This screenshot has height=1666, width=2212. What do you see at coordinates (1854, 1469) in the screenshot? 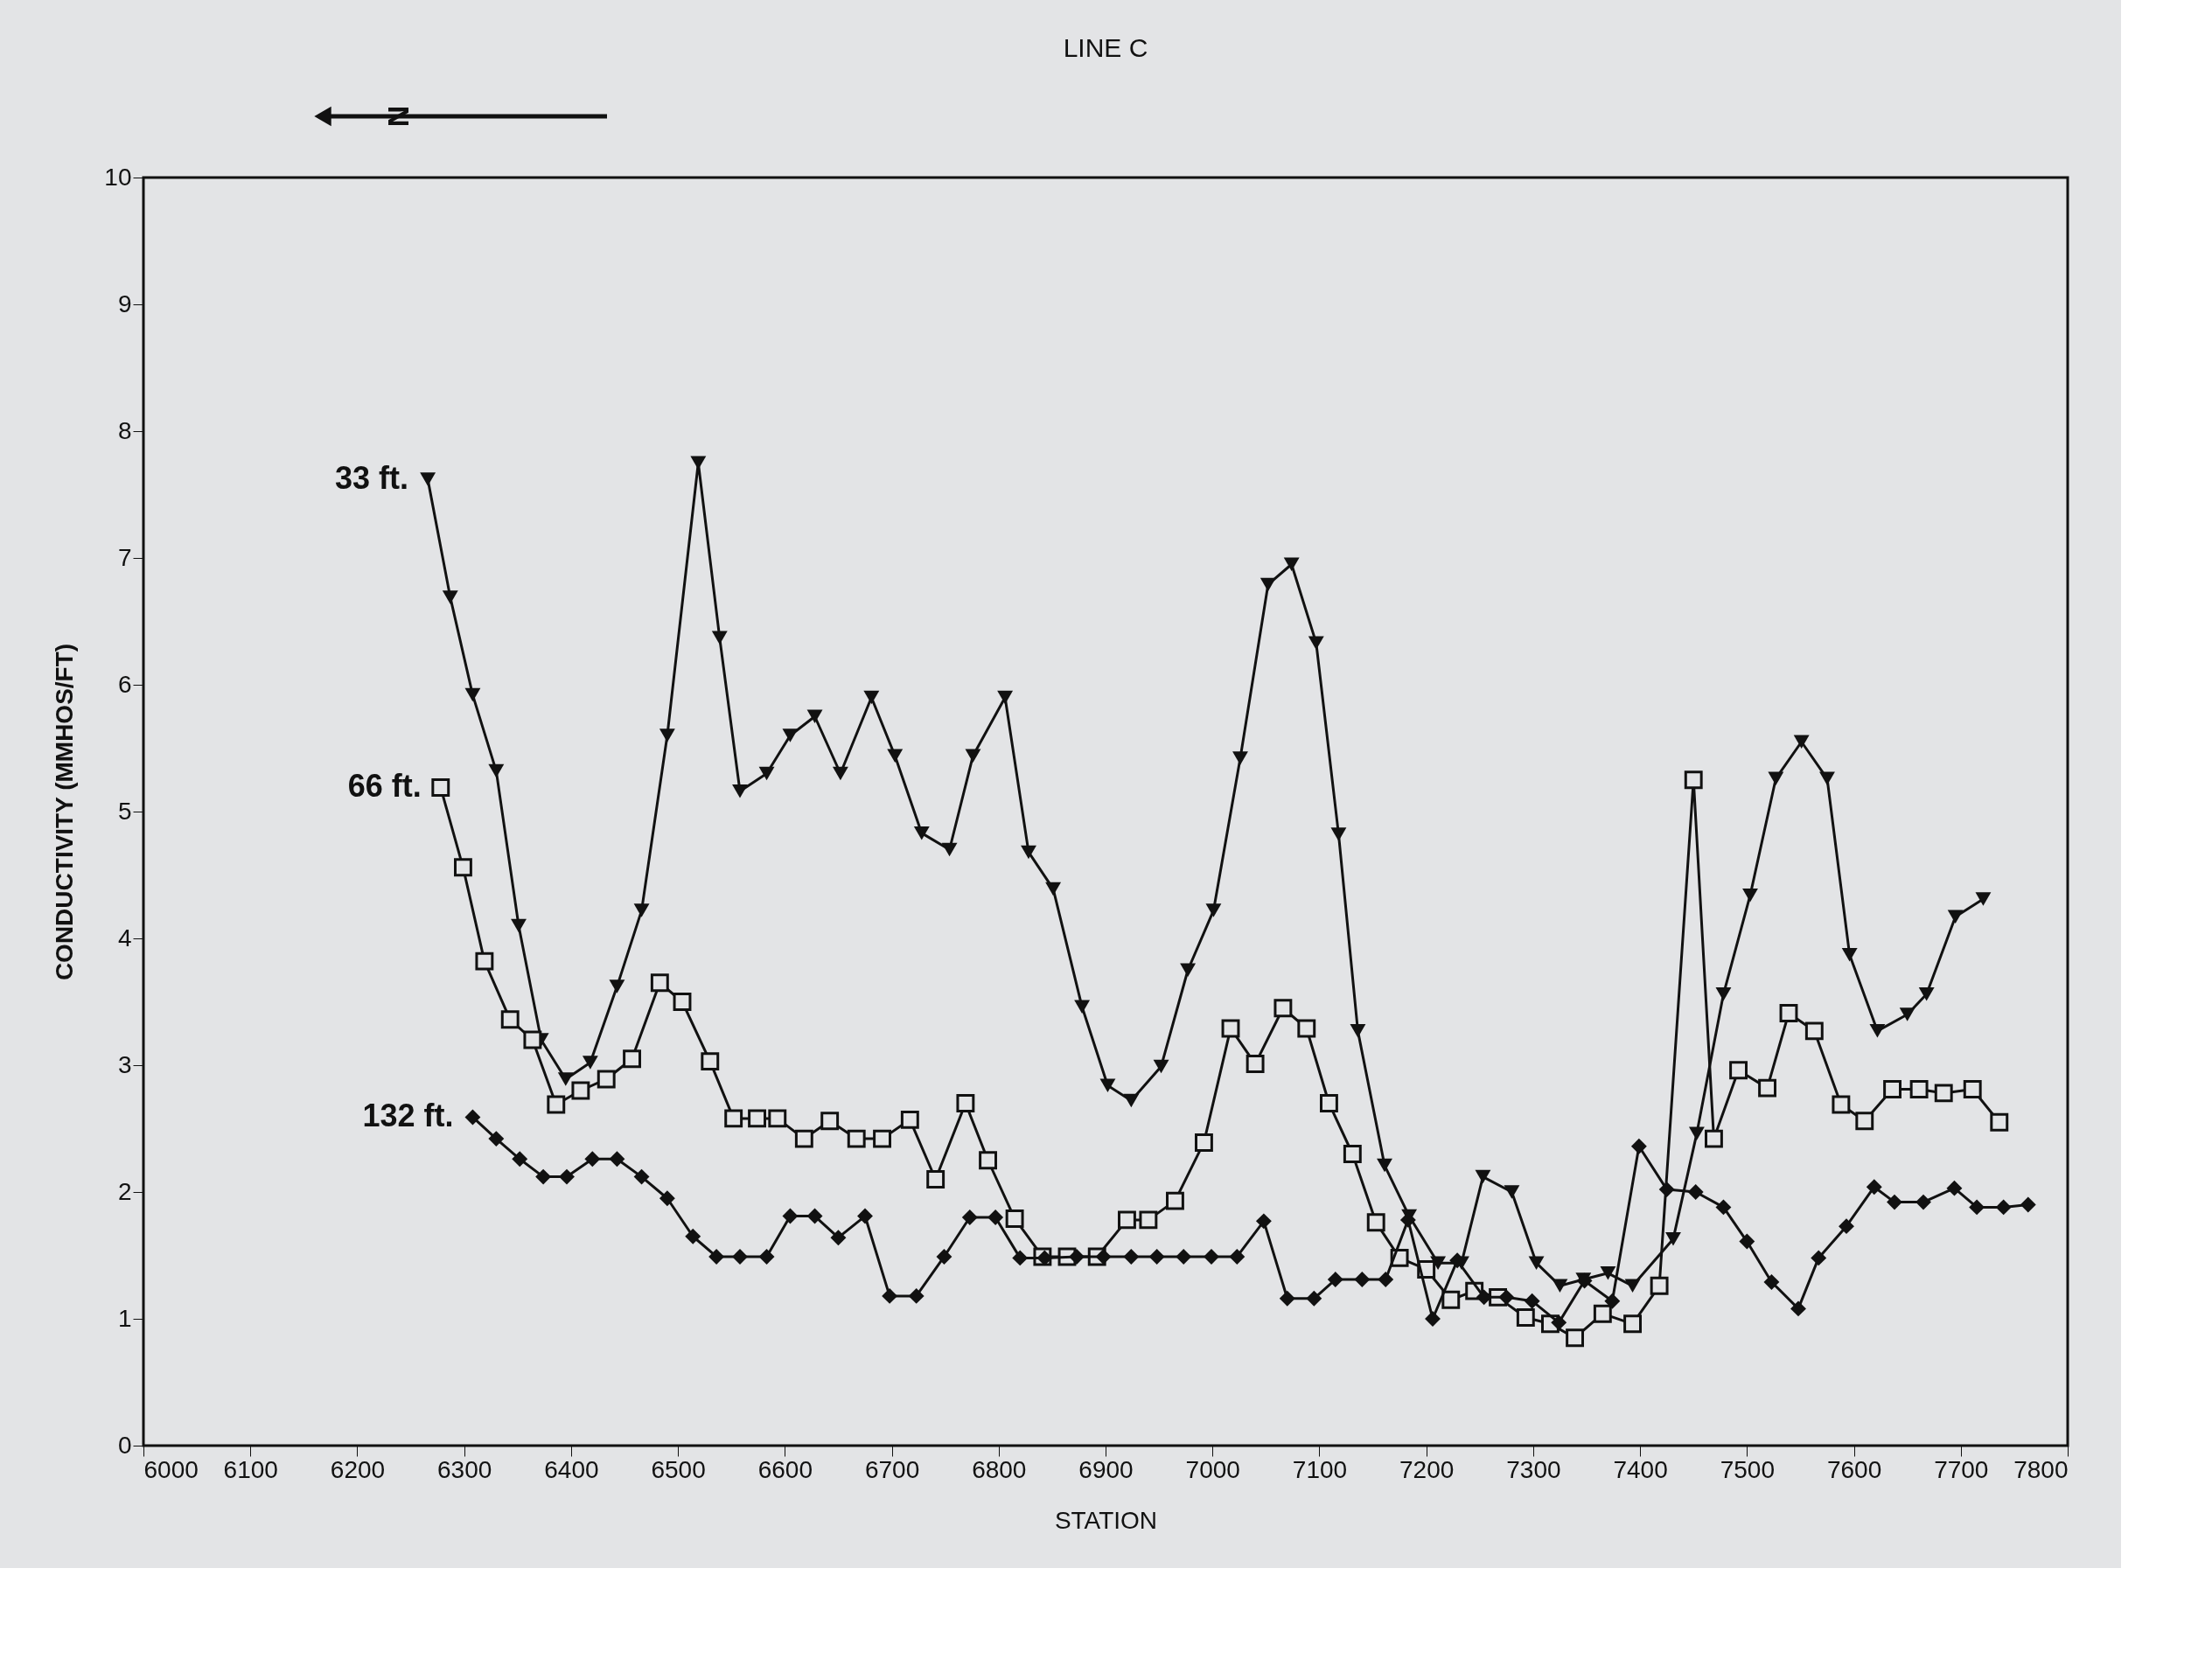
I see `x-tick-label: 7600` at bounding box center [1854, 1469].